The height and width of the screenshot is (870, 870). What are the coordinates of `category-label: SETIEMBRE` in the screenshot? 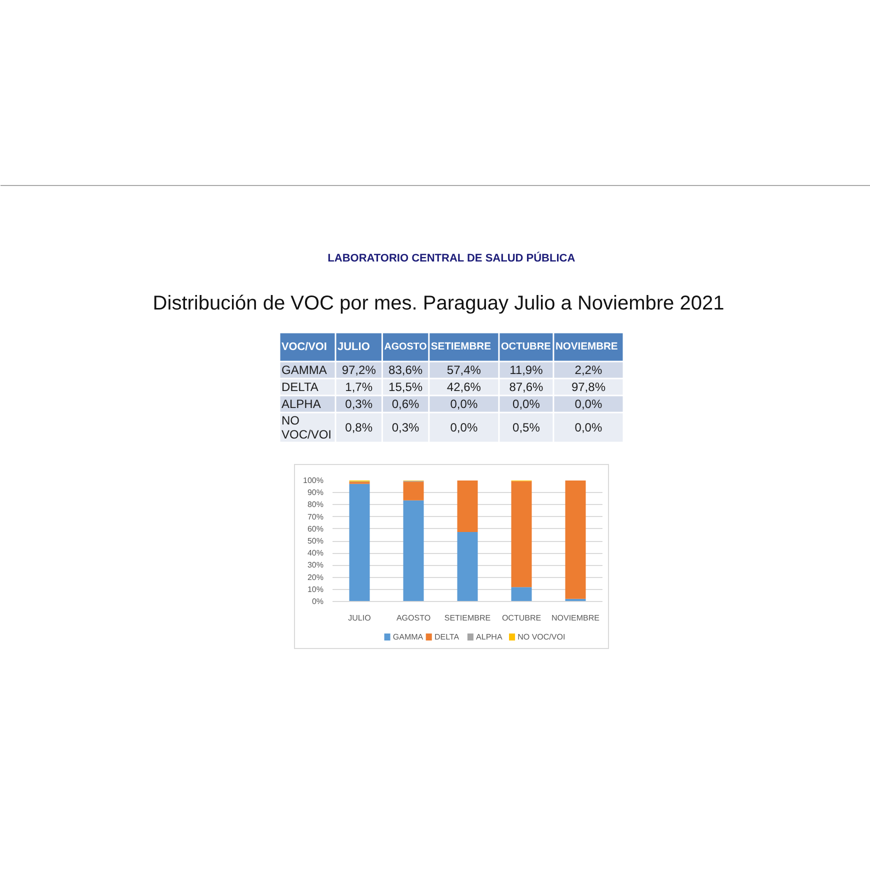 It's located at (460, 347).